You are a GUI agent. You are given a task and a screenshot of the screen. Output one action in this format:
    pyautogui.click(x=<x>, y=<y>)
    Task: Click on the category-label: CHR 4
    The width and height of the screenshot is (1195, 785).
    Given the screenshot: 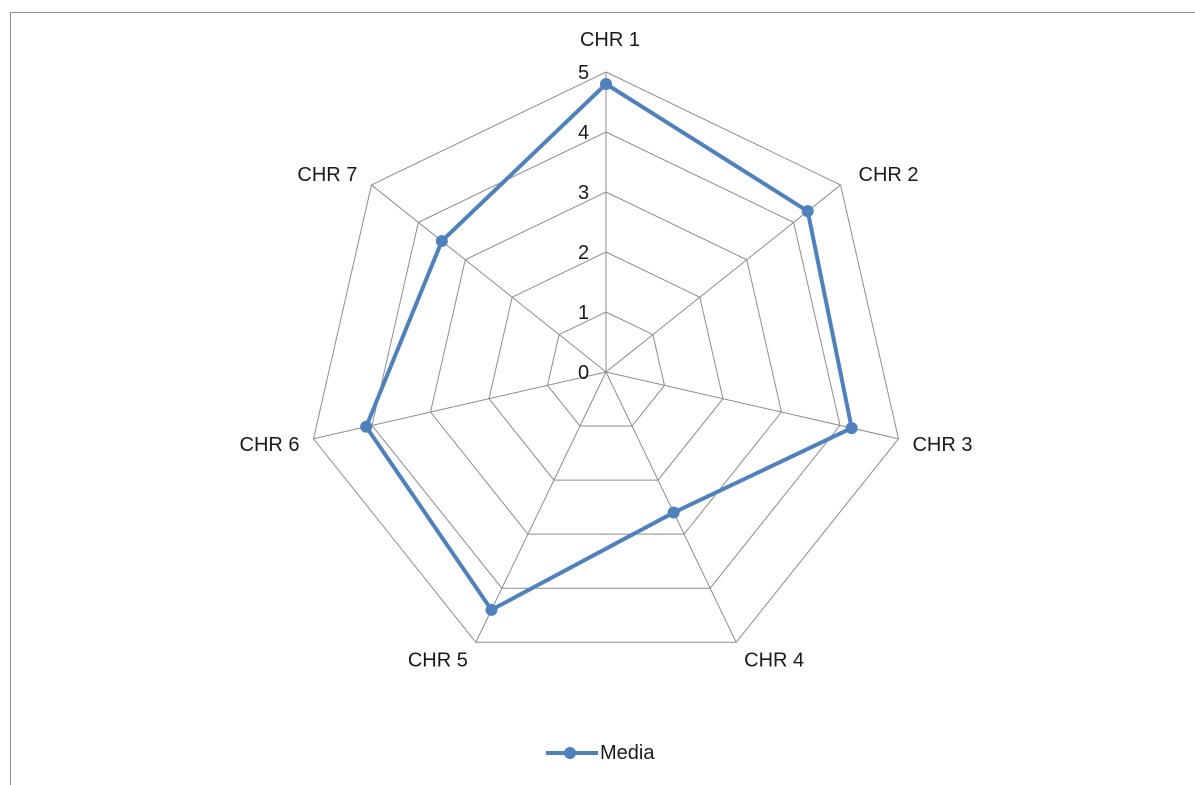 What is the action you would take?
    pyautogui.click(x=774, y=660)
    